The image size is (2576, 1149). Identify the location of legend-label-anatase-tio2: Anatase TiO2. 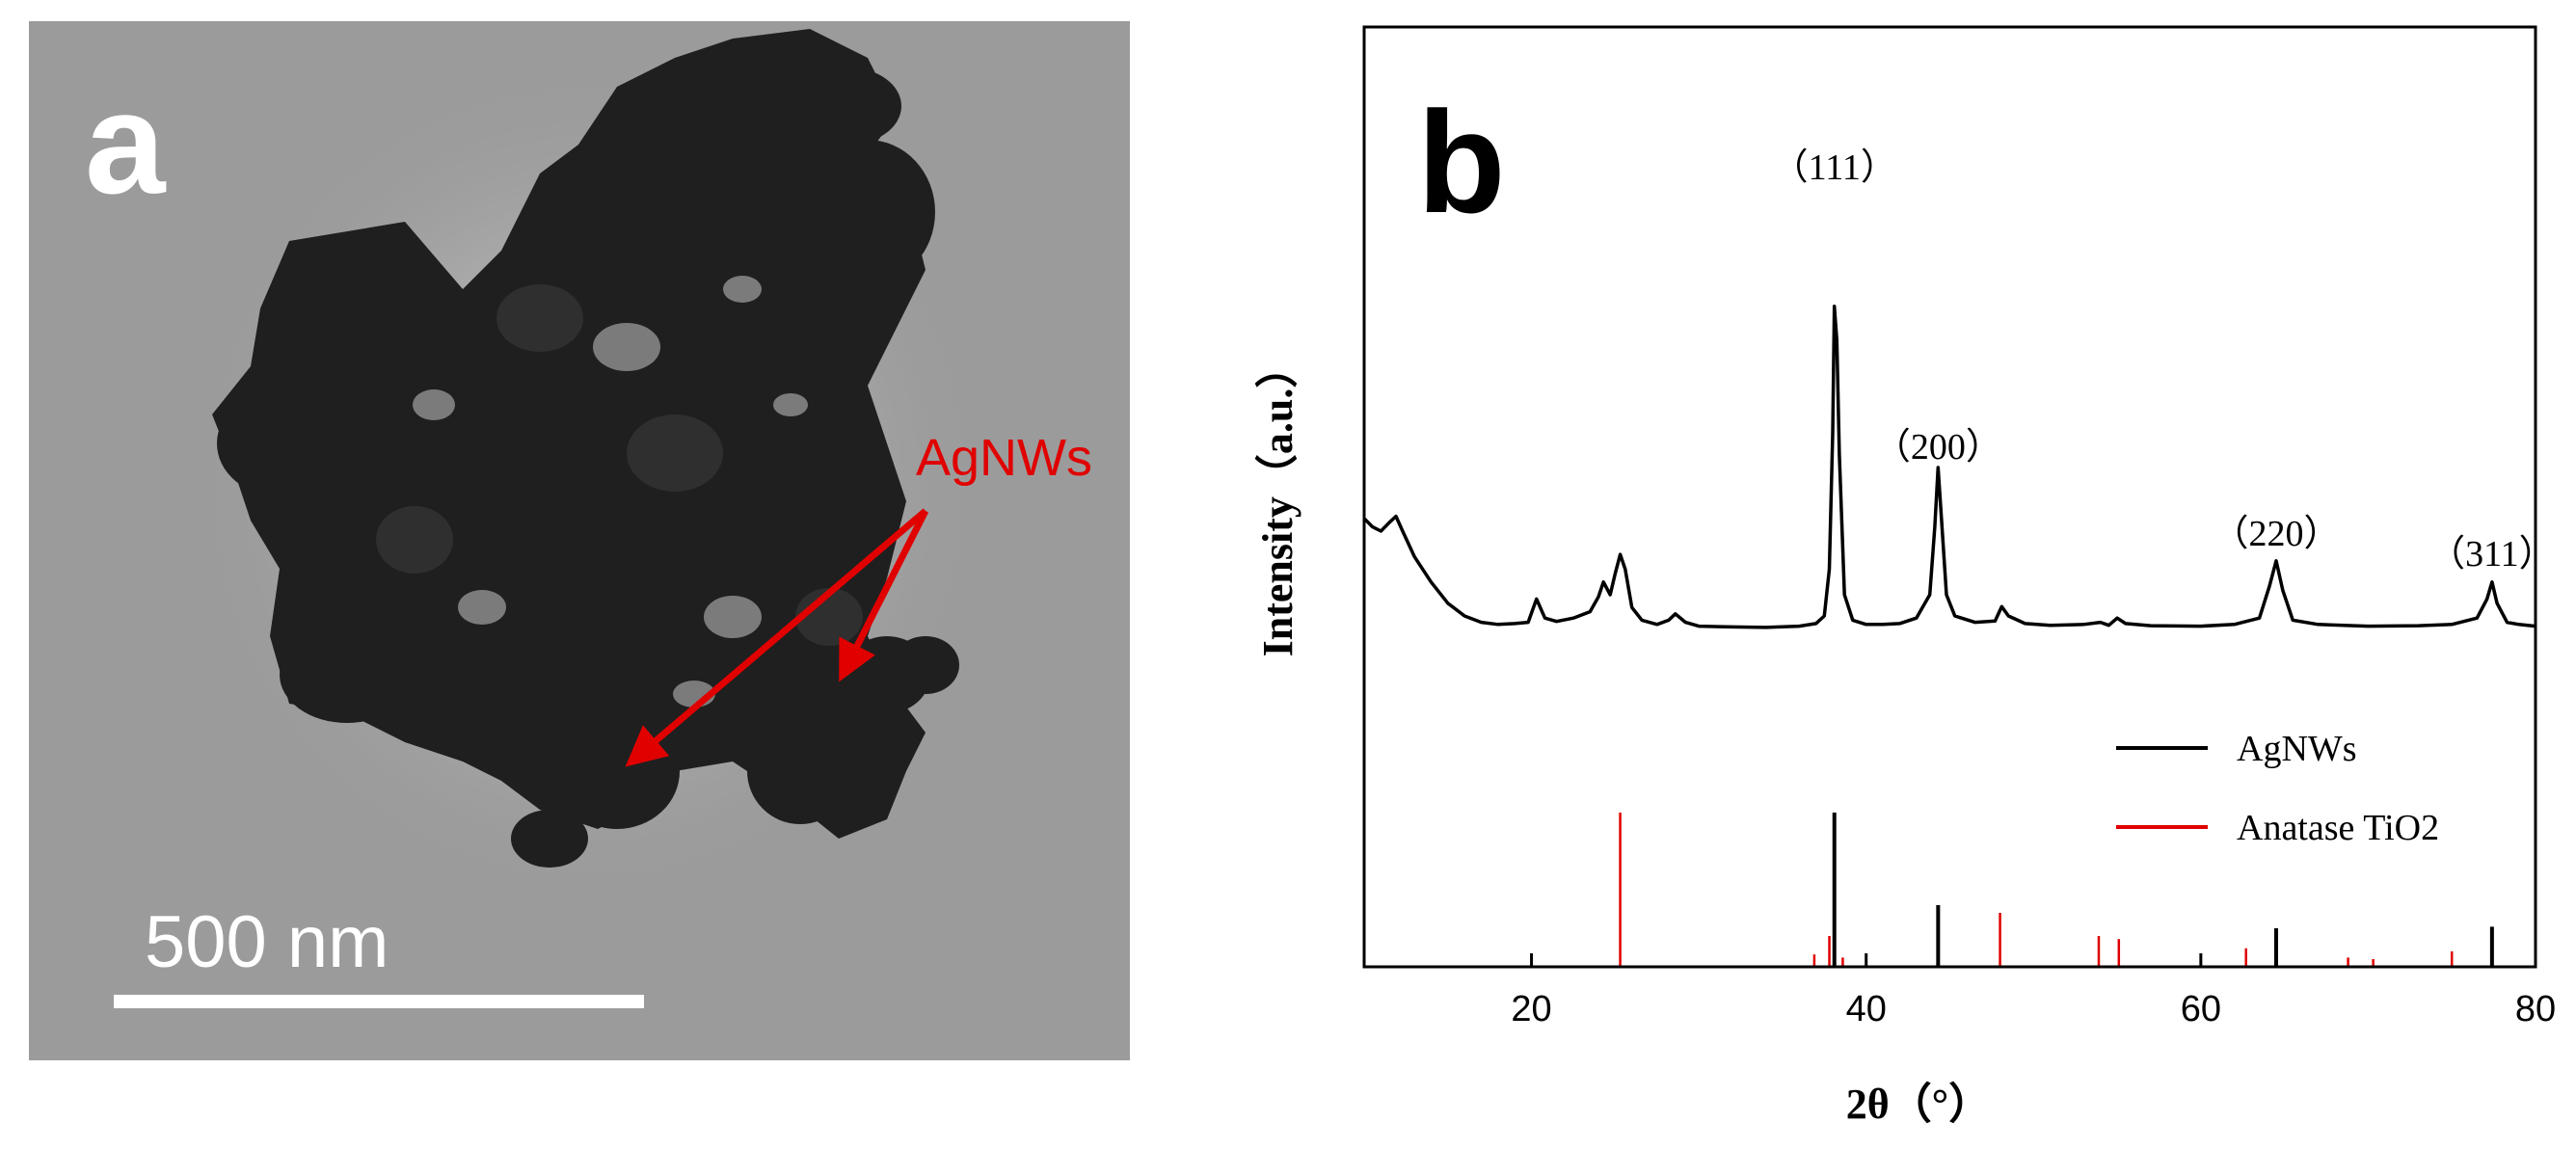
(2338, 828).